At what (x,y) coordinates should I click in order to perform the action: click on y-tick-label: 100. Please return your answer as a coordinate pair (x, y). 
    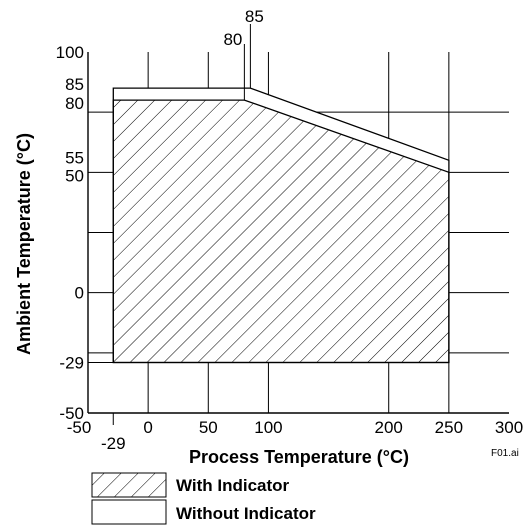
    Looking at the image, I should click on (70, 52).